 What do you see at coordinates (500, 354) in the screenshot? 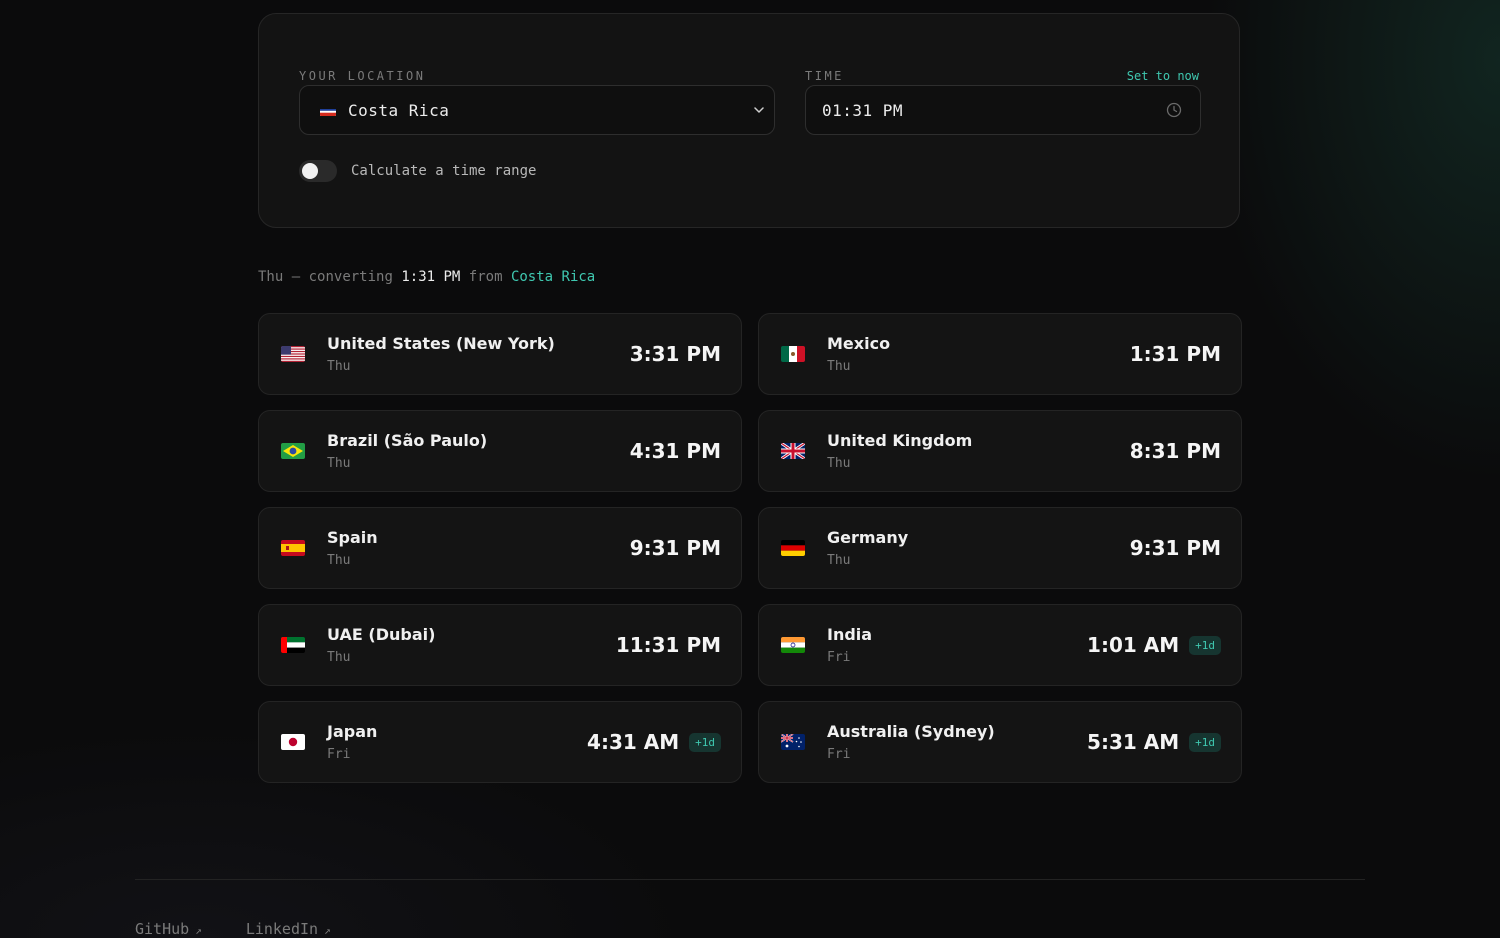
I see `conversion-card: United States (New York) Thu 3:31 PM` at bounding box center [500, 354].